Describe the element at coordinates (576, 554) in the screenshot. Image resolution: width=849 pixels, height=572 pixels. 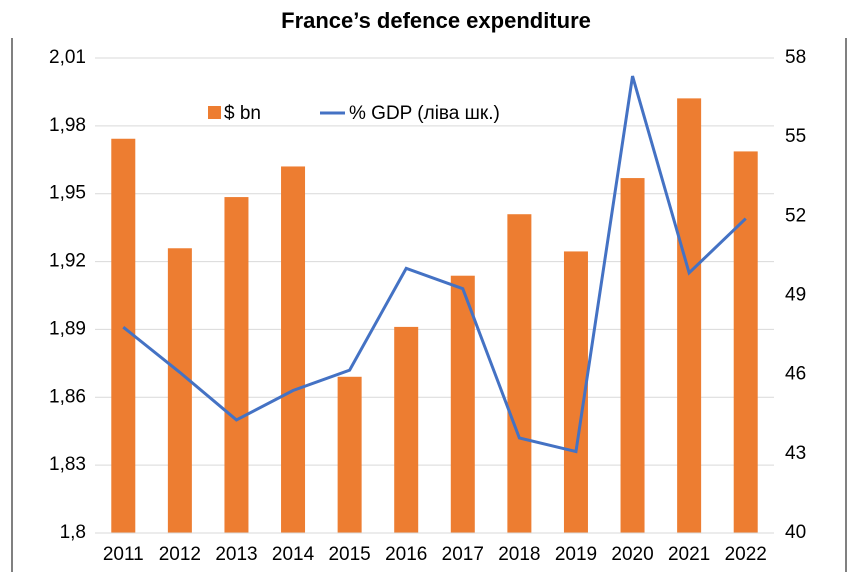
I see `x-tick-label: 2019` at that location.